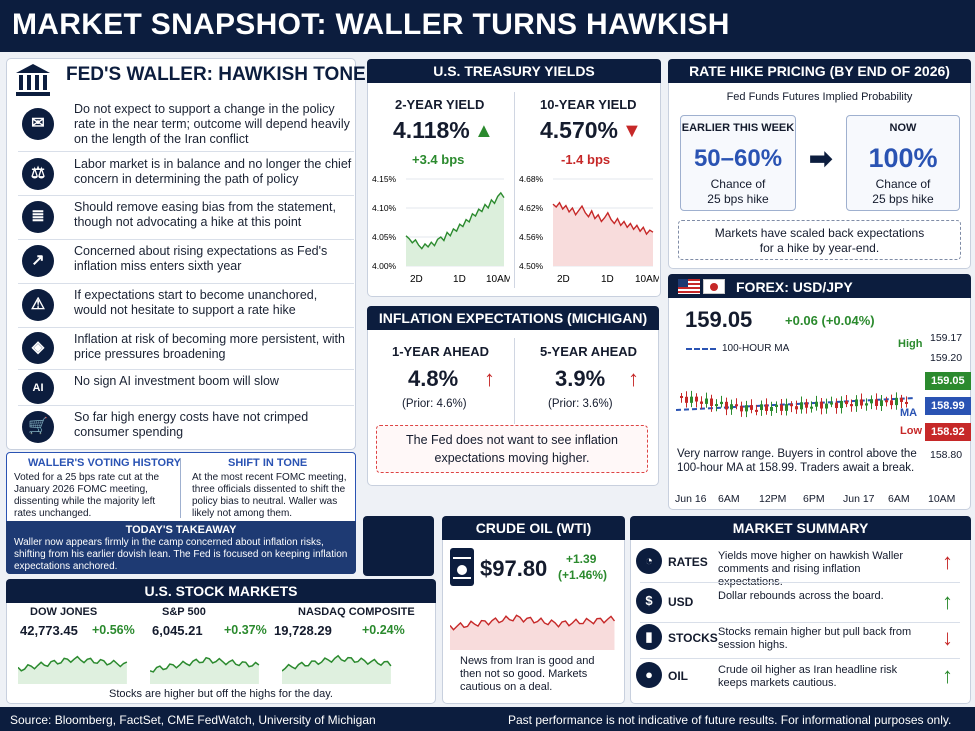 This screenshot has width=975, height=731. What do you see at coordinates (691, 499) in the screenshot?
I see `x-tick-label: Jun 16` at bounding box center [691, 499].